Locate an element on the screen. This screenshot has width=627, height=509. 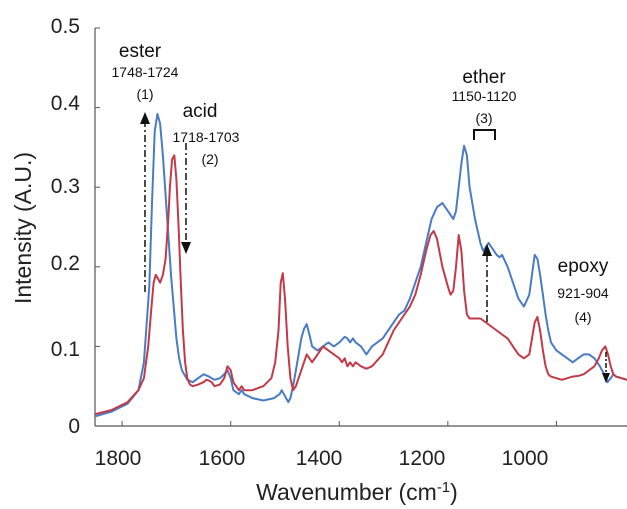
y-axis-title: Intensity (A.U.) is located at coordinates (23, 228).